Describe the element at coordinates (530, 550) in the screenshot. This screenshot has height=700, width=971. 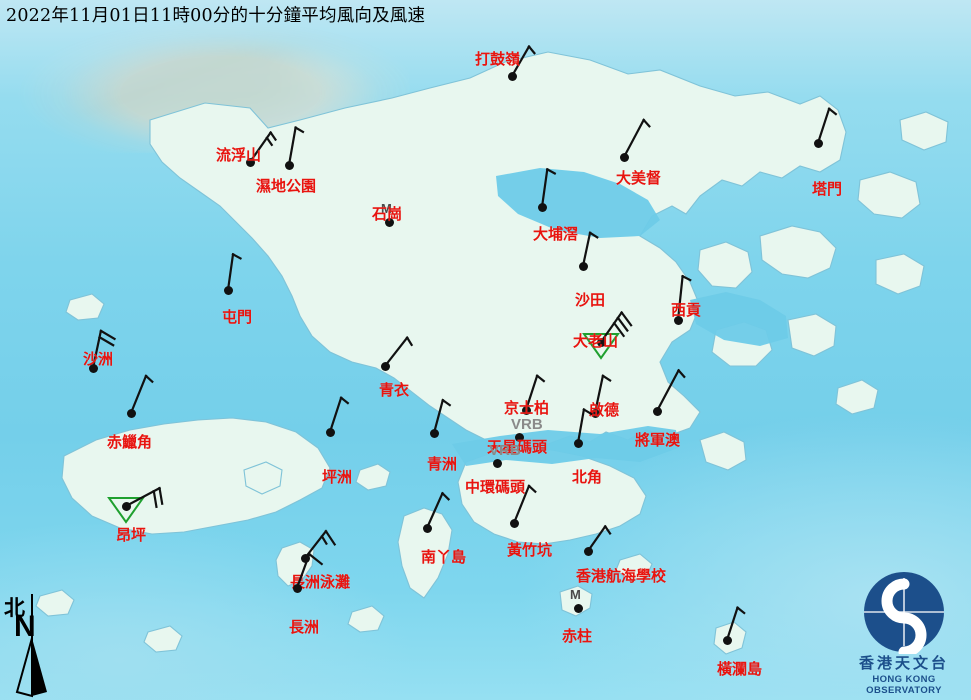
I see `station-name-label: 黃竹坑` at that location.